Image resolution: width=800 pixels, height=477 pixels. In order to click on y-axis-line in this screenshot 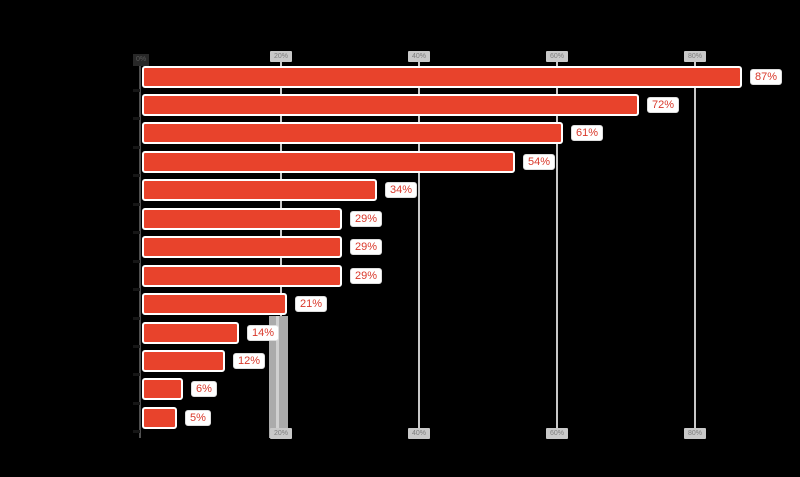, I will do `click(140, 246)`.